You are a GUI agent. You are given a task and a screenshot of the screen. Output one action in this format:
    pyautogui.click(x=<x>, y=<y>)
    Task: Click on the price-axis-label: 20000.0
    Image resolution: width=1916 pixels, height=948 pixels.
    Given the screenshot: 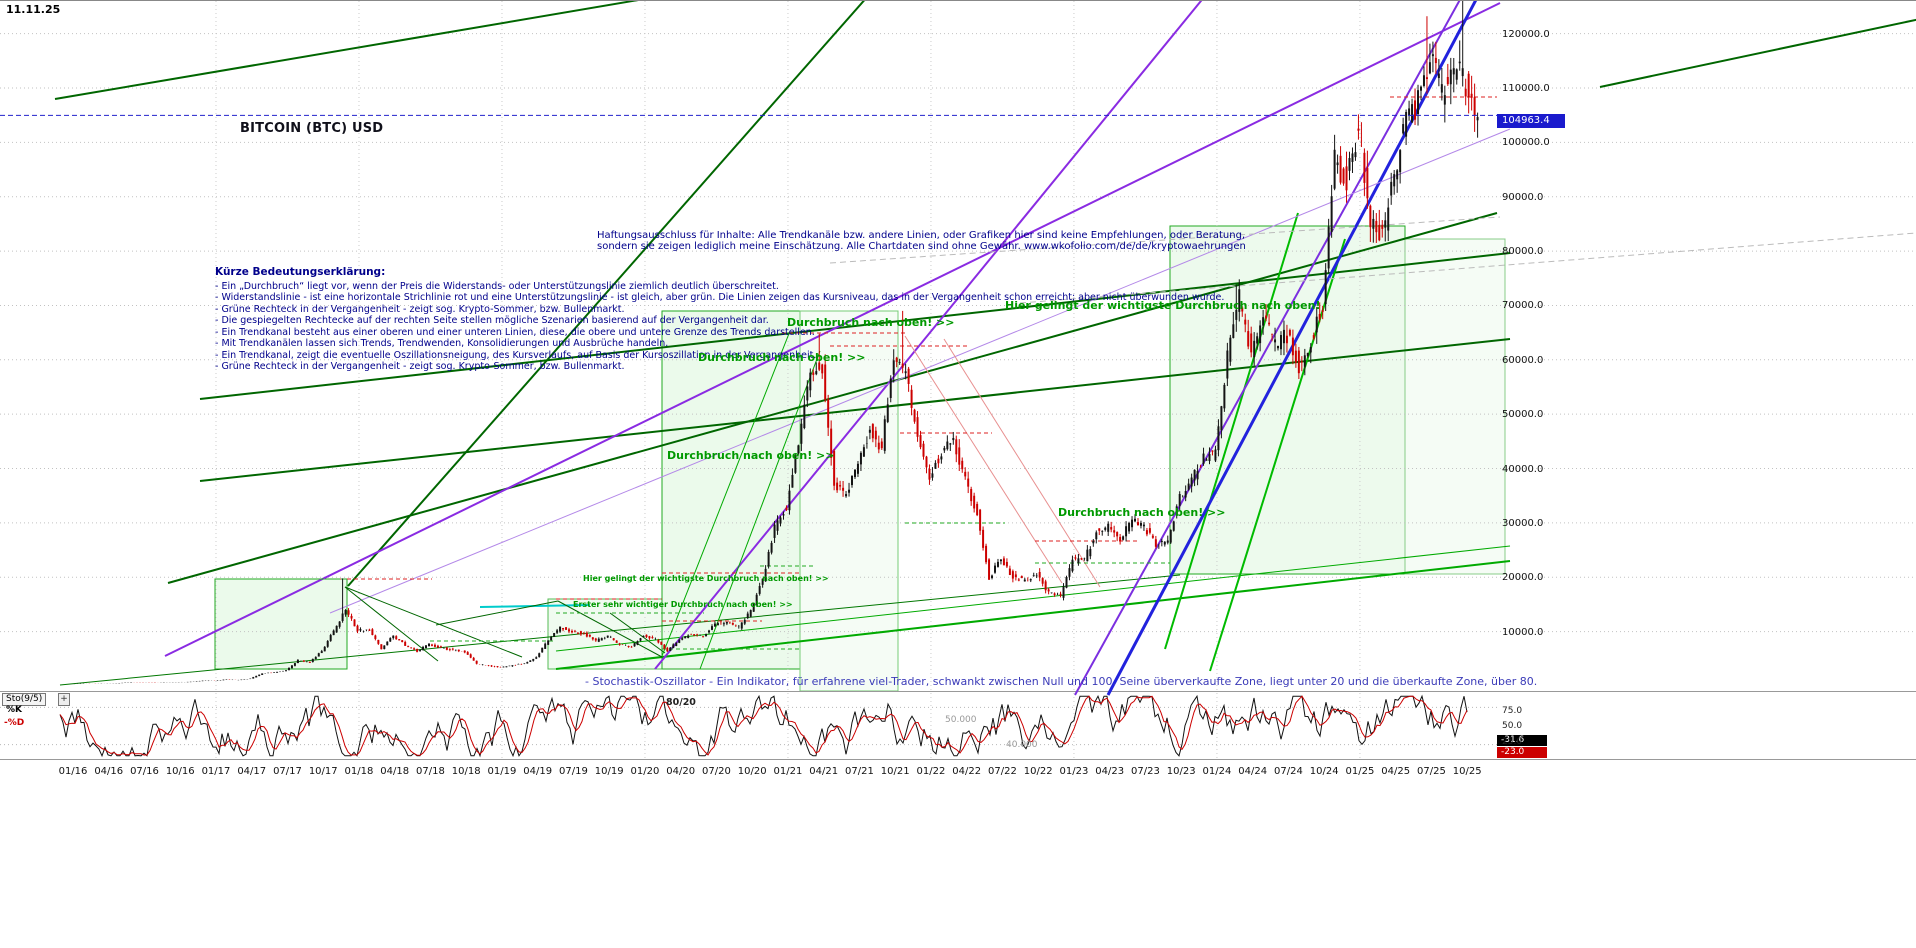 What is the action you would take?
    pyautogui.click(x=1523, y=578)
    